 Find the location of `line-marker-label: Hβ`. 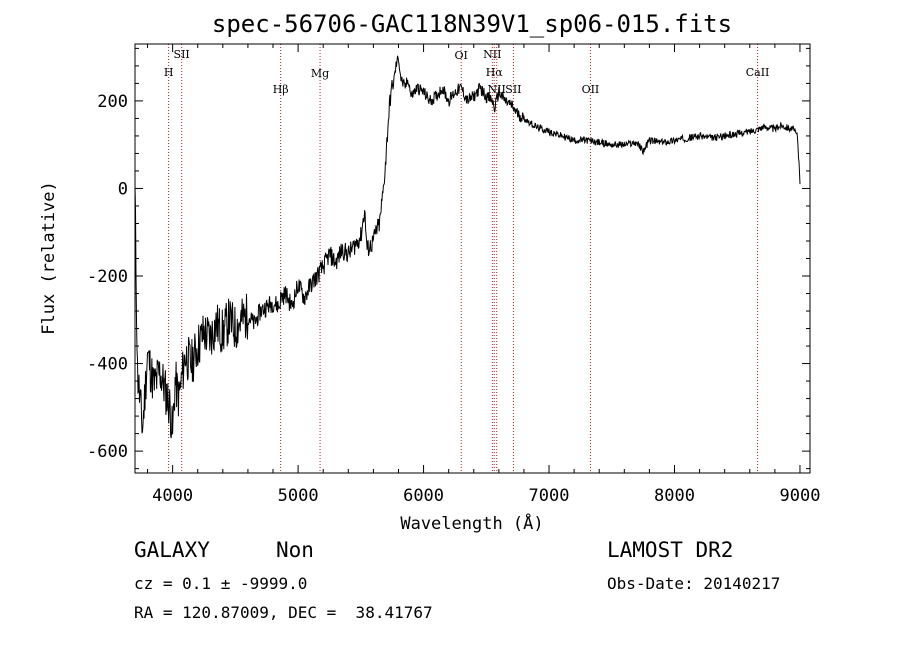

line-marker-label: Hβ is located at coordinates (281, 89).